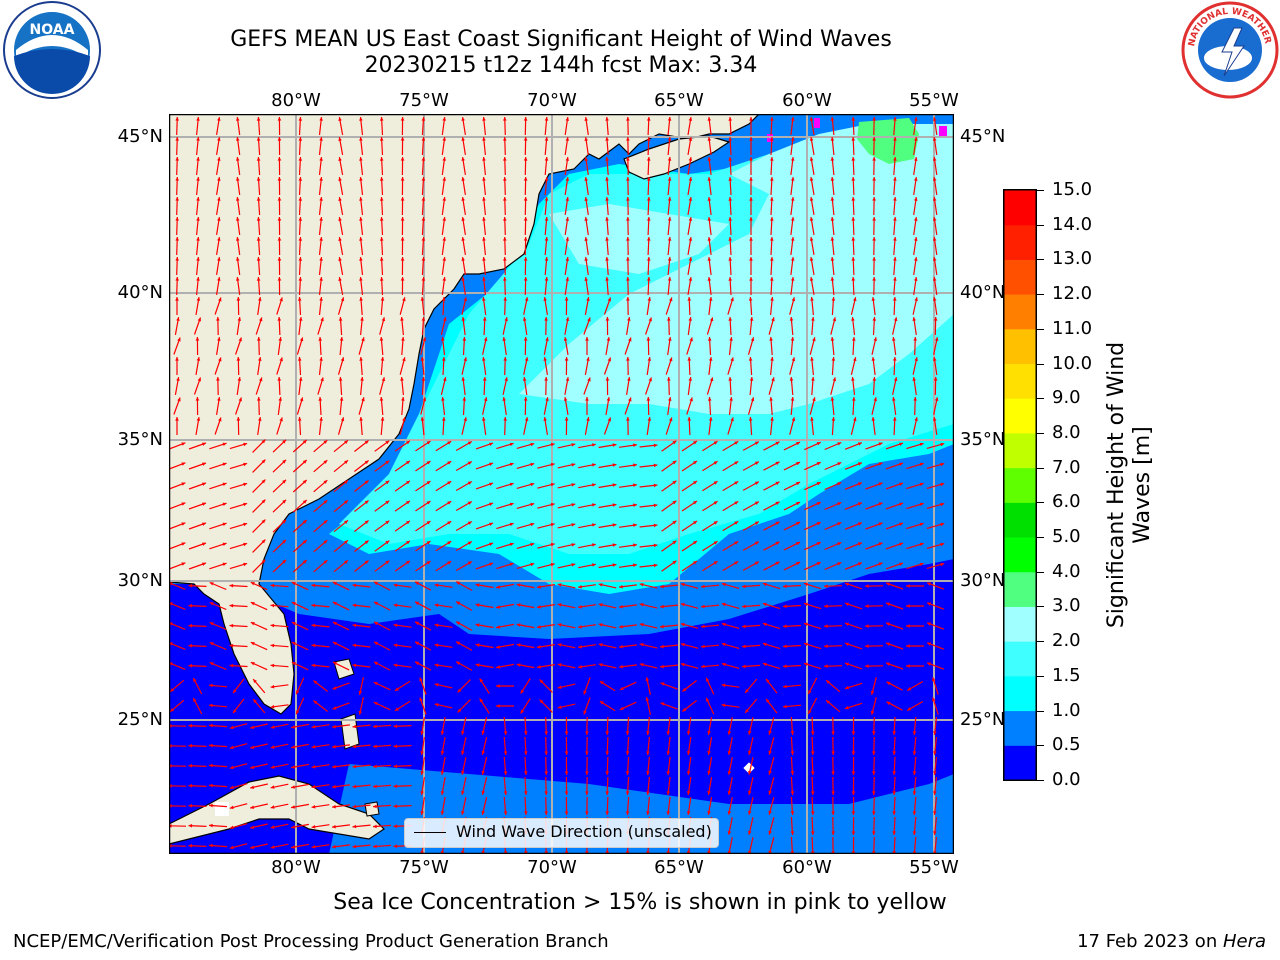 Image resolution: width=1280 pixels, height=960 pixels. What do you see at coordinates (140, 580) in the screenshot?
I see `lat-label-left-30n: 30°N` at bounding box center [140, 580].